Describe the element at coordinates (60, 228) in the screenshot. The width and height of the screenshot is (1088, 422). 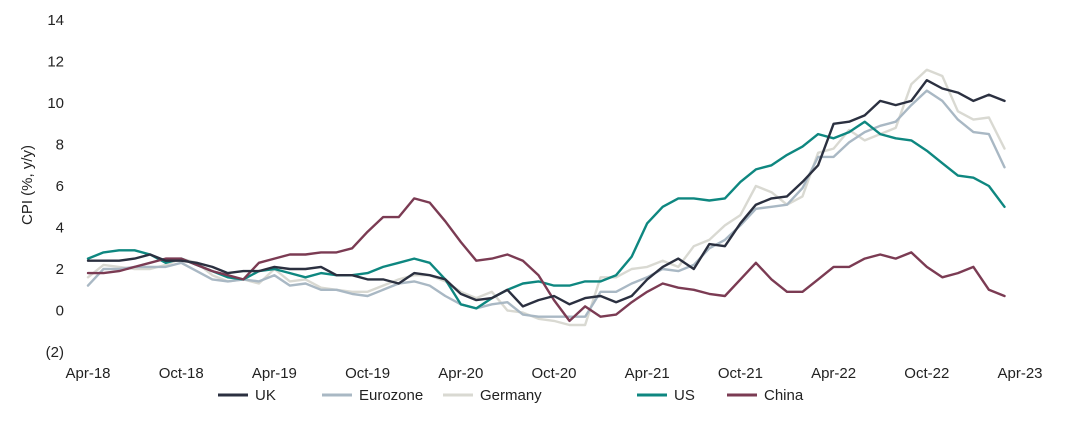
I see `y-tick-label: 4` at that location.